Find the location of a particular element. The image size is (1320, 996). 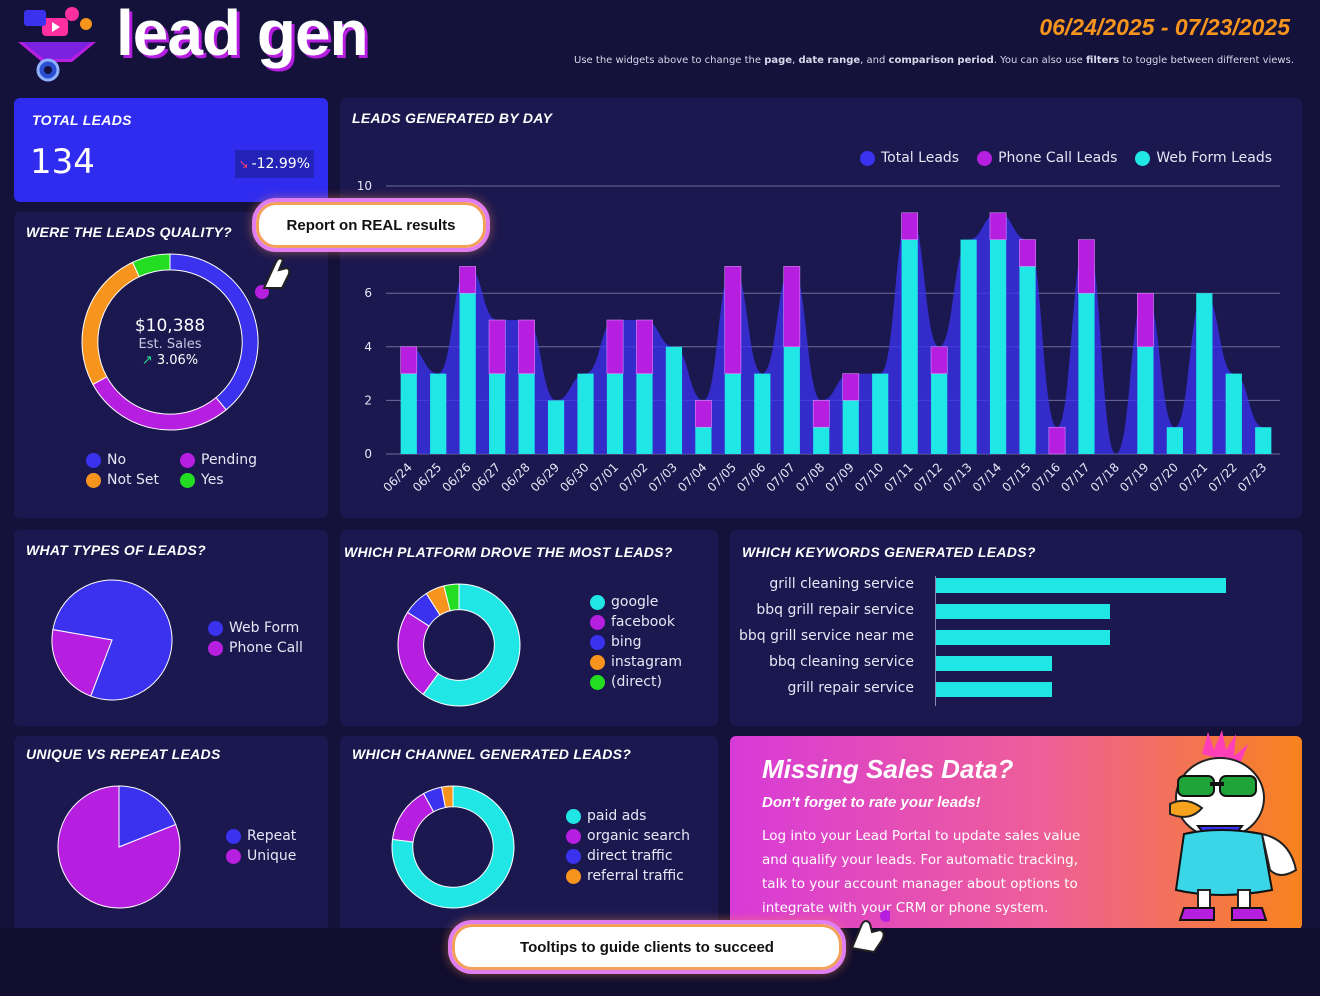

pie-slice-paid-ads is located at coordinates (453, 847).